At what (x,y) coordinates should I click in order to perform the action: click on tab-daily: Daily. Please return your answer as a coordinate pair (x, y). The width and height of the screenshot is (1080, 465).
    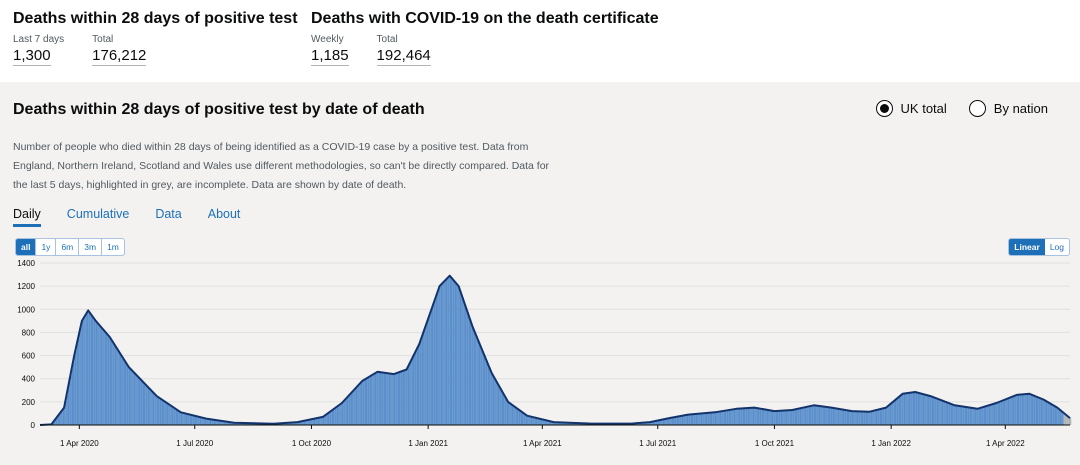
    Looking at the image, I should click on (27, 217).